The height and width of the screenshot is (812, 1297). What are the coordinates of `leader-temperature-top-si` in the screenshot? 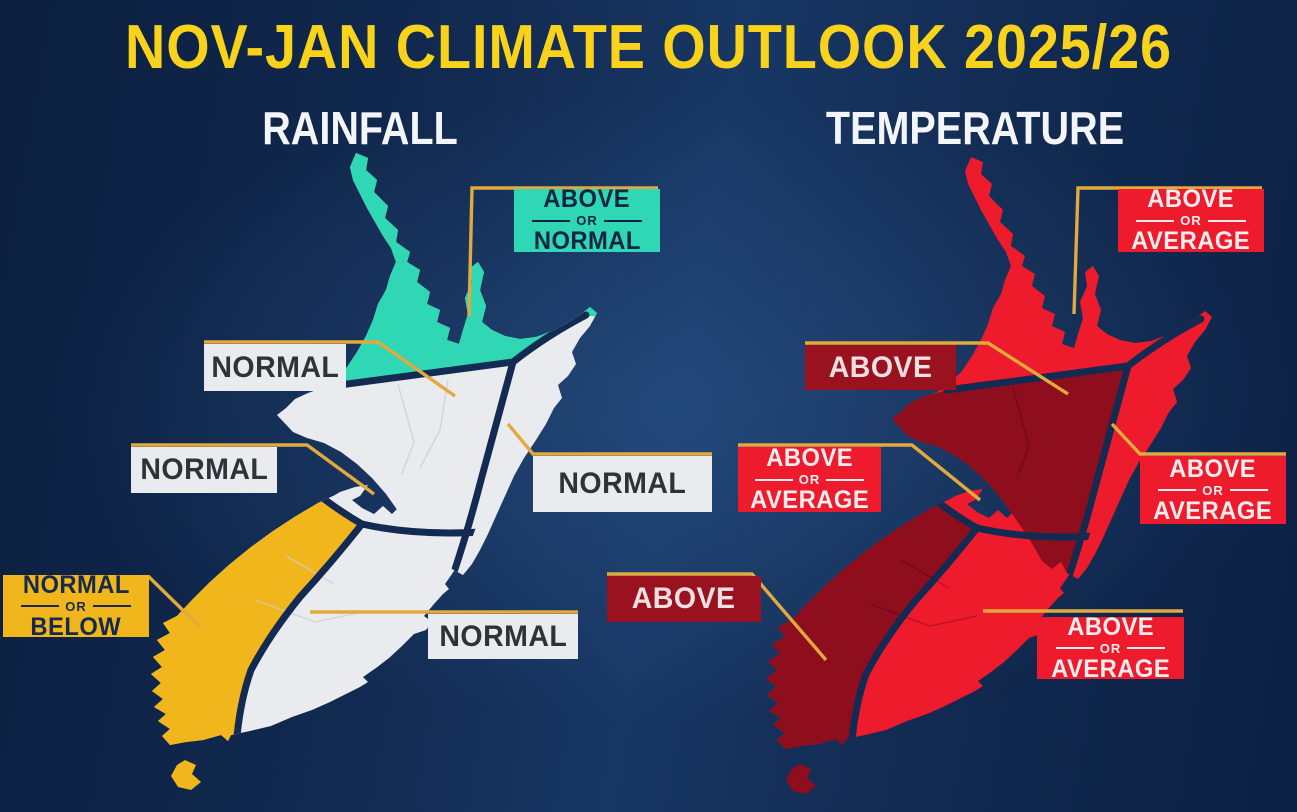 It's located at (860, 472).